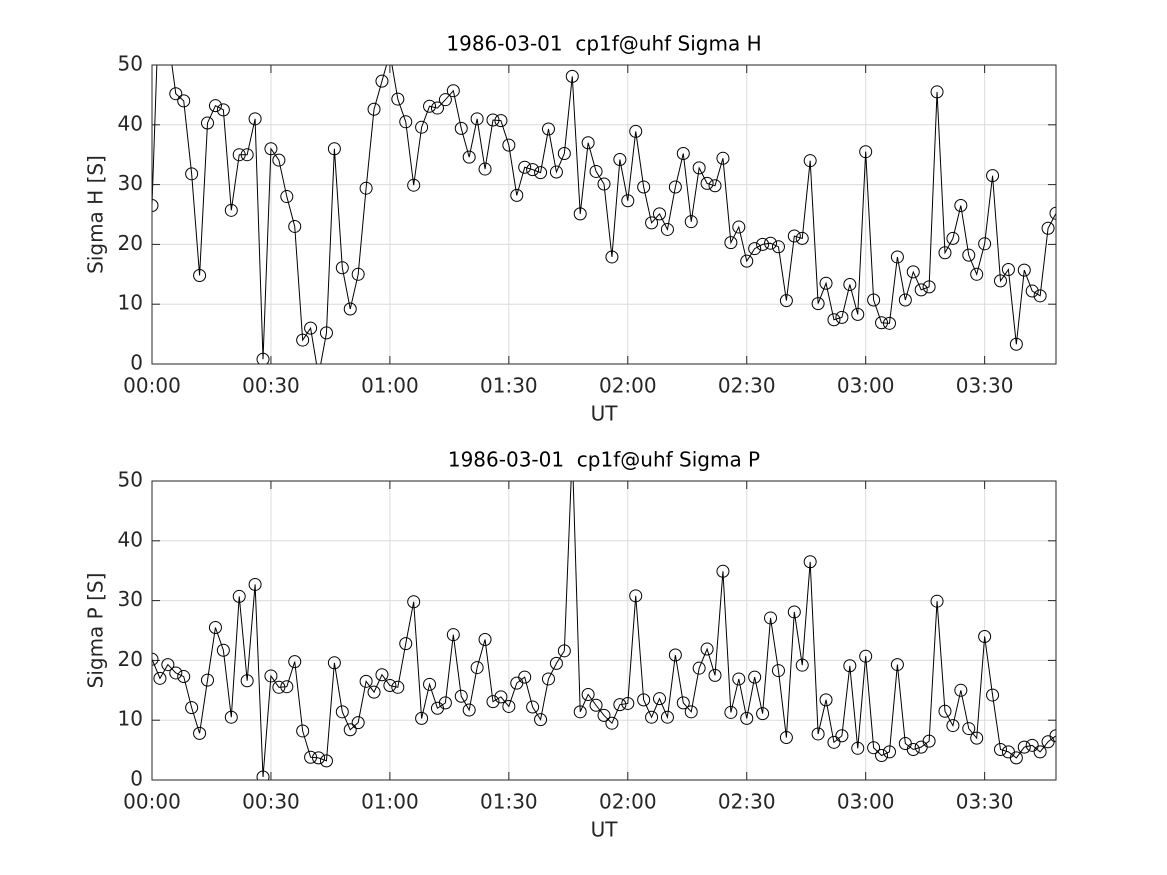 Image resolution: width=1167 pixels, height=875 pixels. I want to click on x-axis-label: UT, so click(605, 830).